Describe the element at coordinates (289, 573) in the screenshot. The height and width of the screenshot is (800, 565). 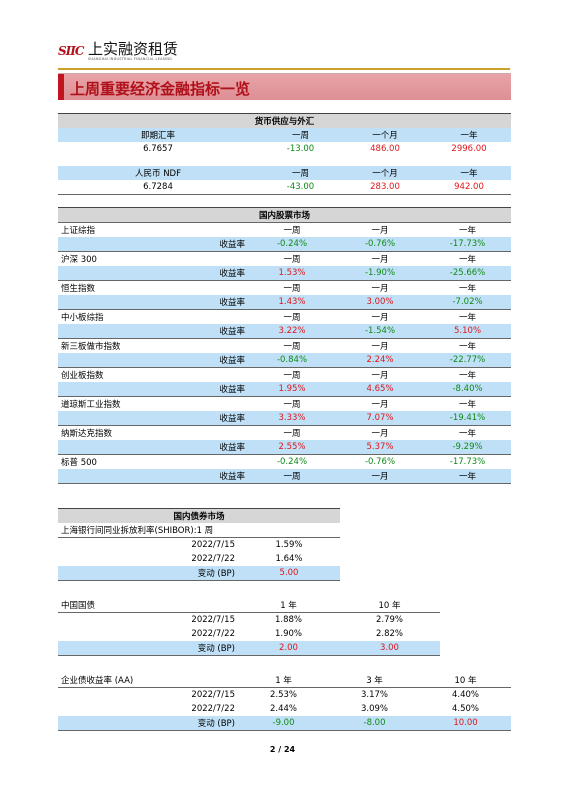
I see `change-value: 5.00` at that location.